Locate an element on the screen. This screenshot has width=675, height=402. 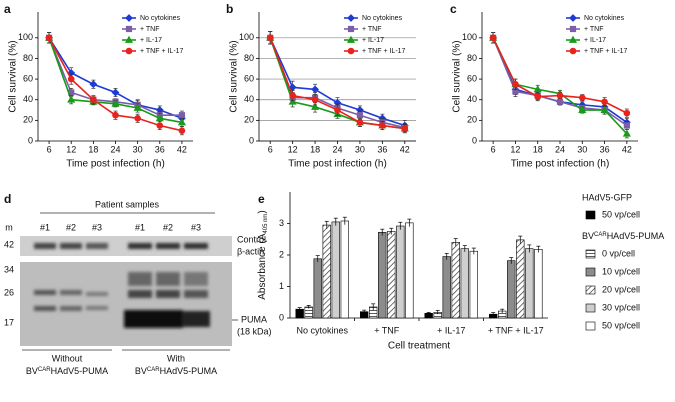
x-tick-label: + IL-17 is located at coordinates (451, 330).